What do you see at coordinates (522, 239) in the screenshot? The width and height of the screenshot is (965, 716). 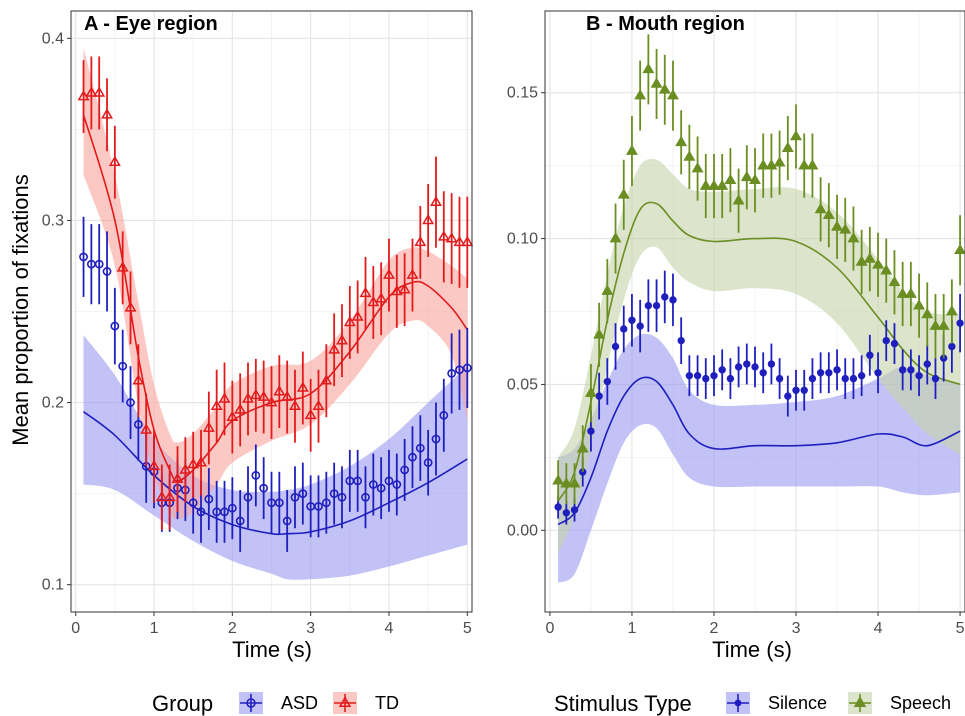 I see `y-tick-label: 0.10` at bounding box center [522, 239].